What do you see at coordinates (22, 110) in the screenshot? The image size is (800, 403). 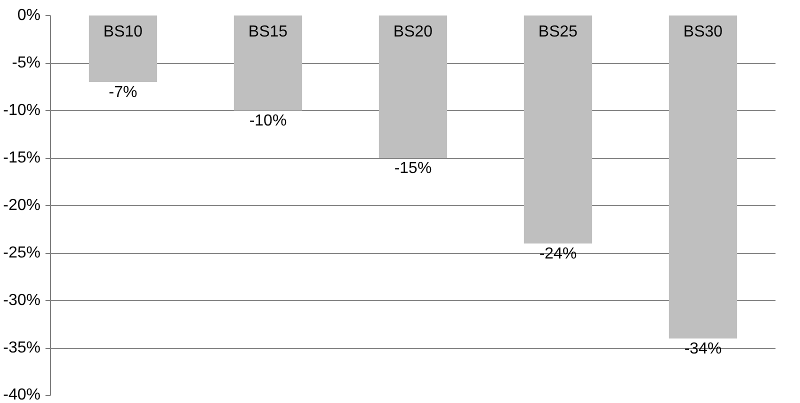 I see `y-tick-label: -10%` at bounding box center [22, 110].